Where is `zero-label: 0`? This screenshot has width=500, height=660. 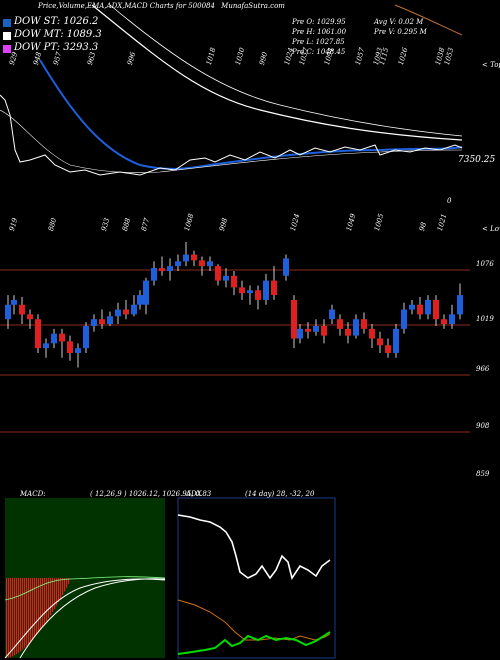 zero-label: 0 is located at coordinates (449, 201).